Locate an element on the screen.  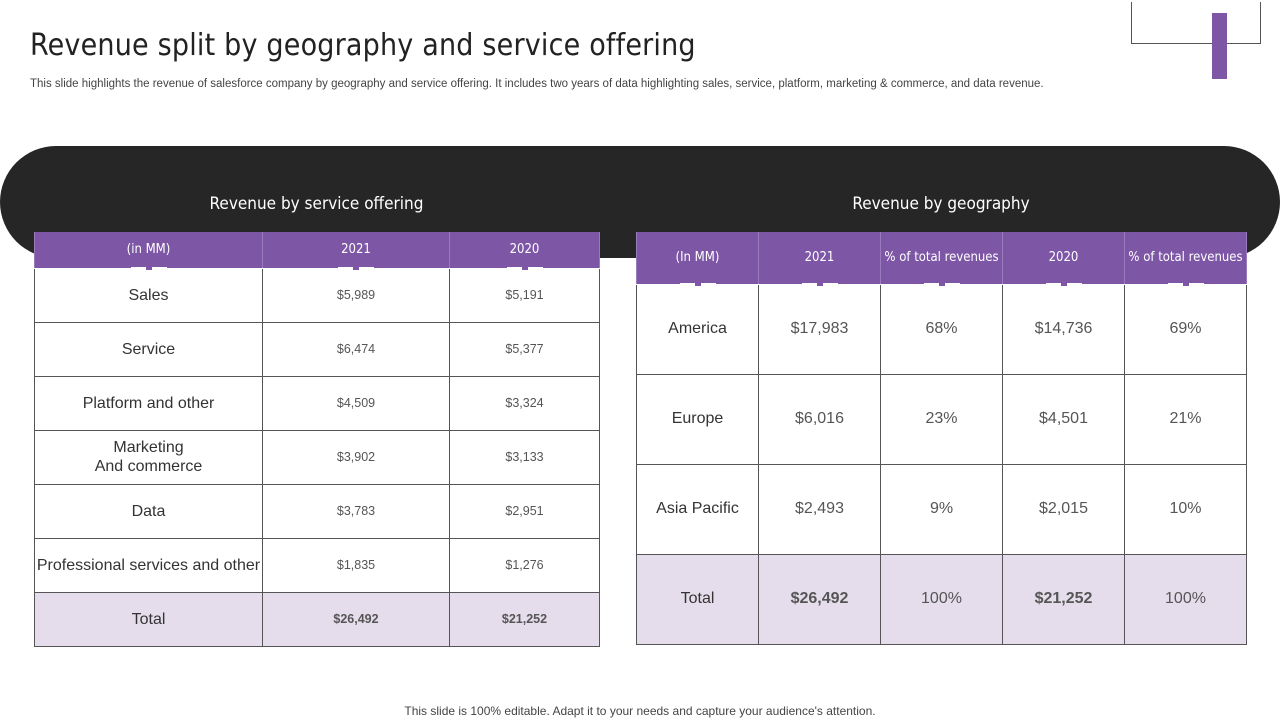
row-label: Europe is located at coordinates (697, 419).